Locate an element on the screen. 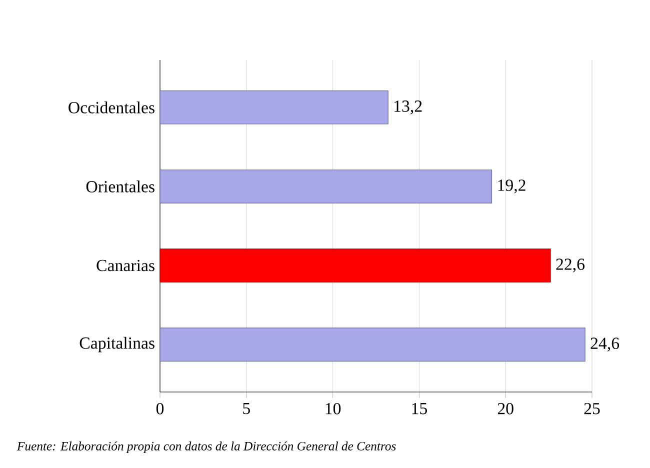 Image resolution: width=650 pixels, height=468 pixels. data-label: 13,2 is located at coordinates (408, 107).